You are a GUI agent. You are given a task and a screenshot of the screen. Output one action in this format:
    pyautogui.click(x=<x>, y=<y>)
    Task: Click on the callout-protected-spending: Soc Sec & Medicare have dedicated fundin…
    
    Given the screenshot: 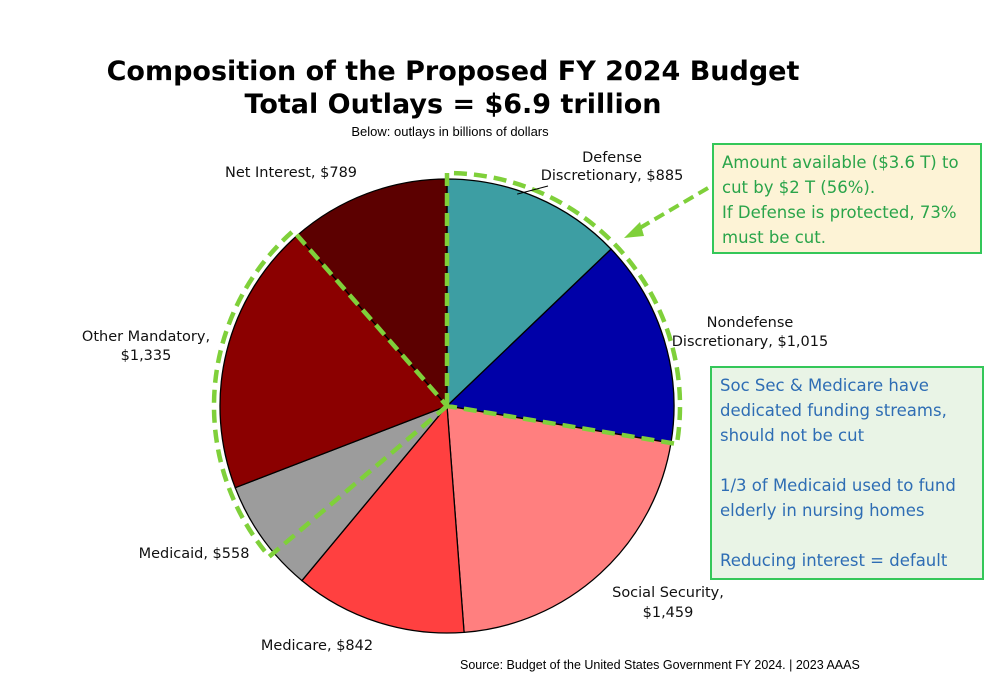 What is the action you would take?
    pyautogui.click(x=847, y=473)
    